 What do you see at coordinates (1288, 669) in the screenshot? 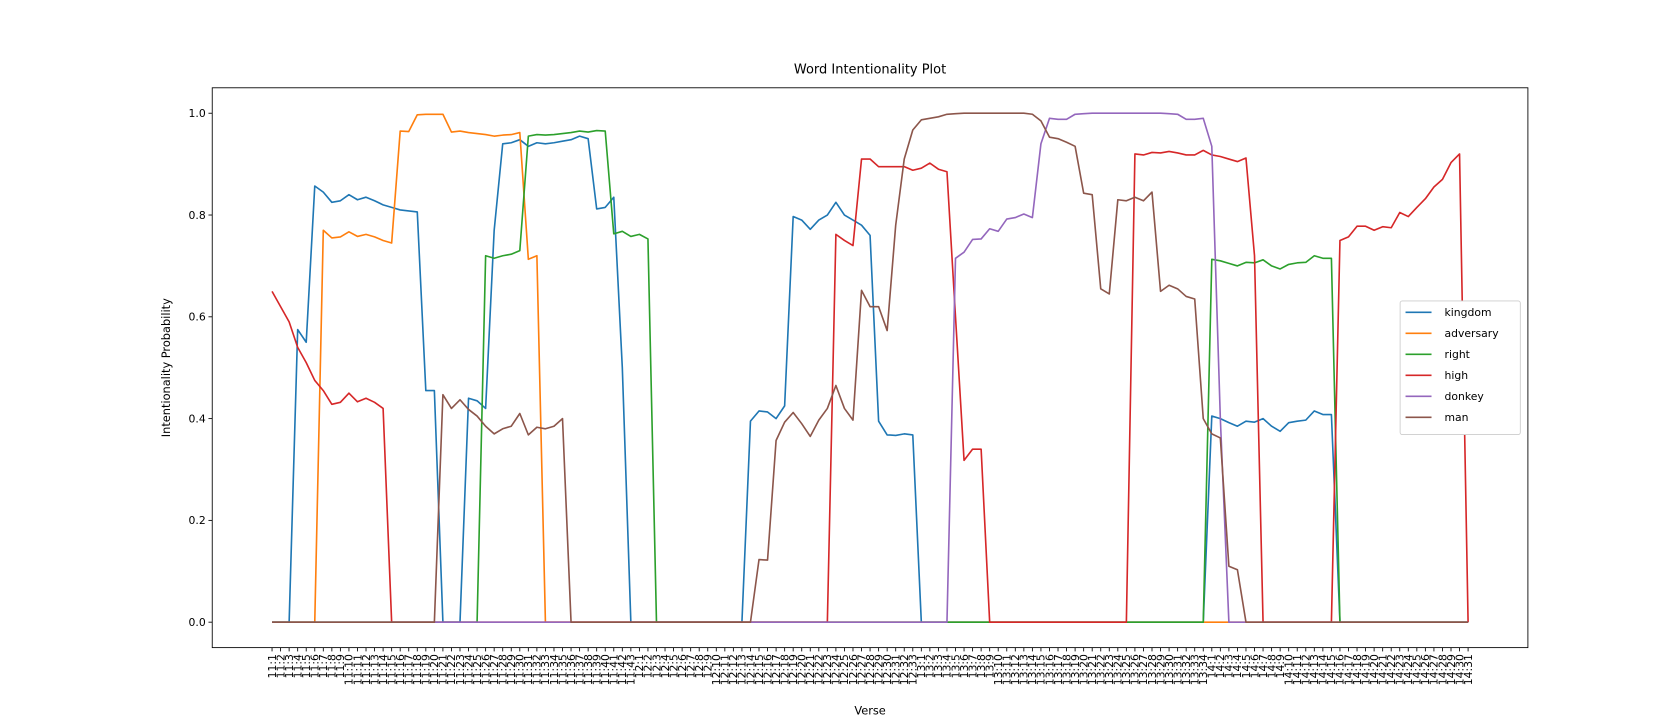
I see `x-tick-label: 14:10` at bounding box center [1288, 669].